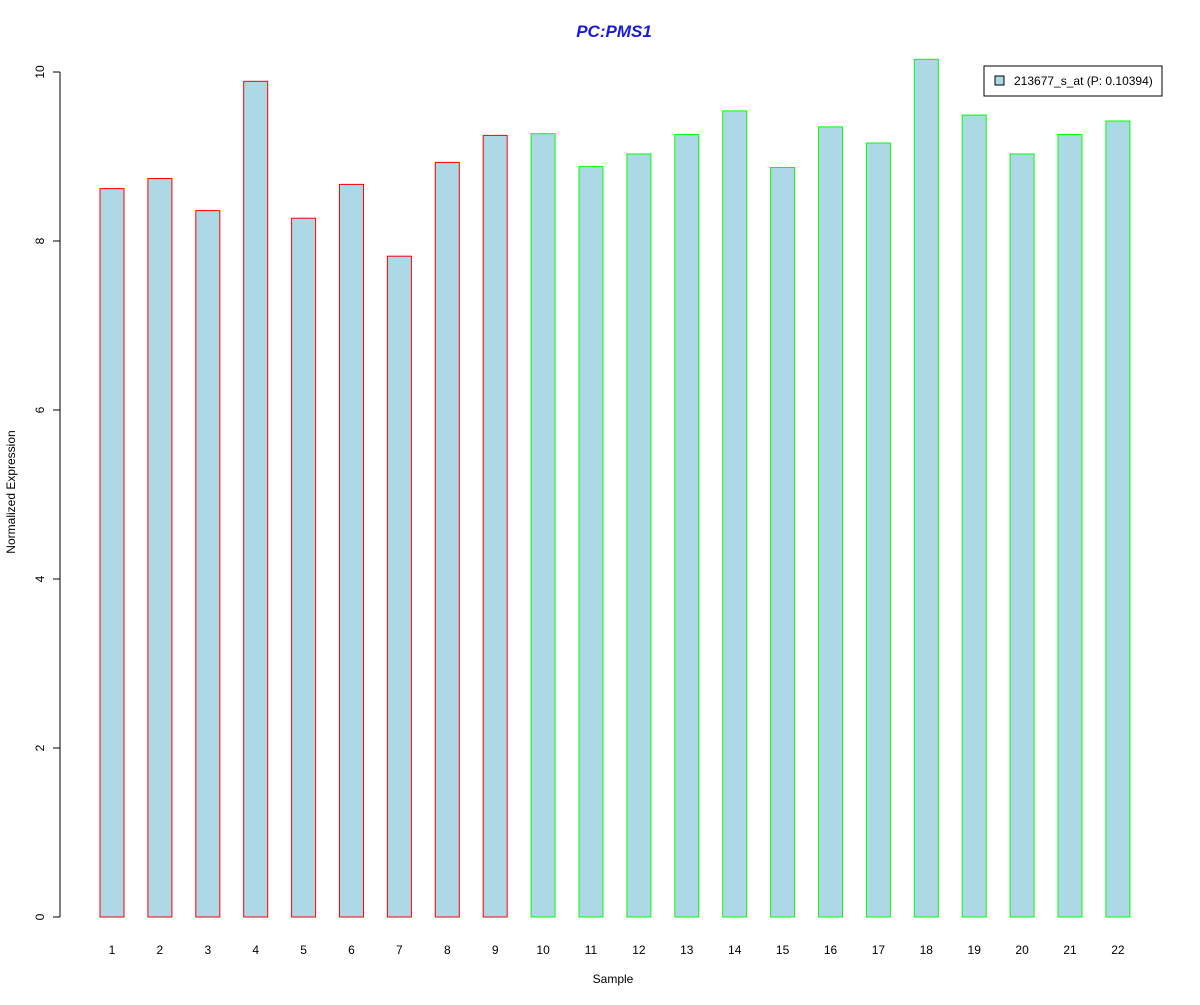 The image size is (1200, 1005). What do you see at coordinates (40, 240) in the screenshot?
I see `y-tick-label: 8` at bounding box center [40, 240].